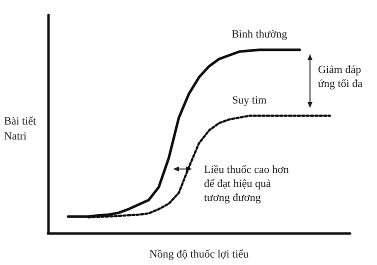  What do you see at coordinates (250, 100) in the screenshot?
I see `series-label: Suy tim` at bounding box center [250, 100].